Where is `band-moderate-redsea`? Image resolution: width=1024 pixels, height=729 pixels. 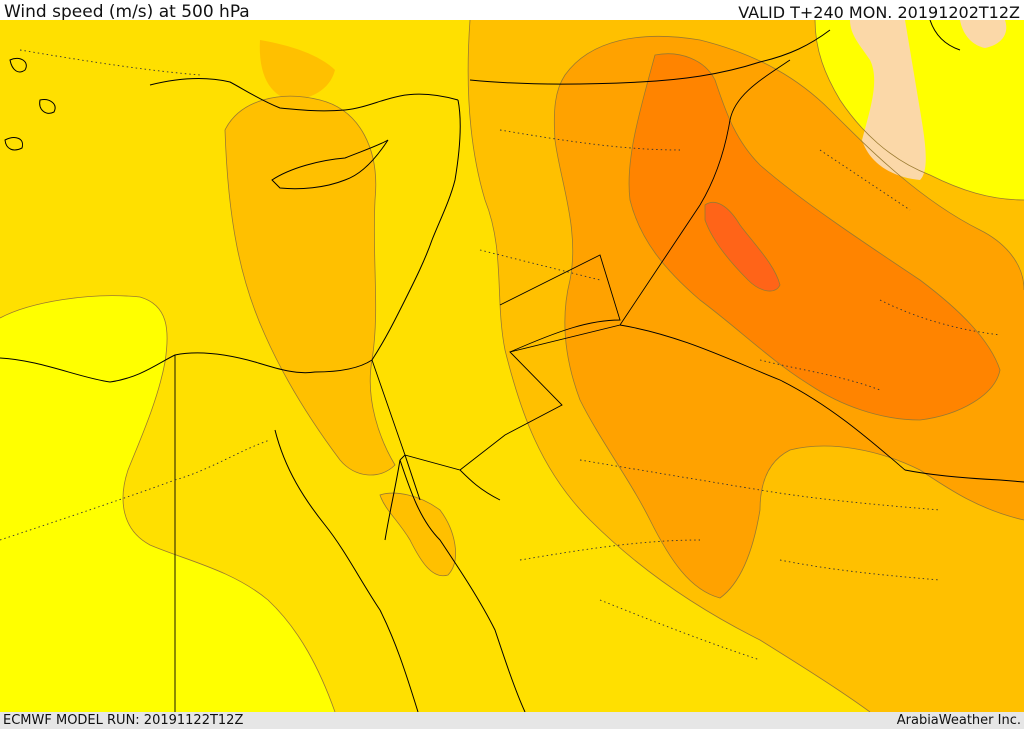
band-moderate-redsea is located at coordinates (418, 534).